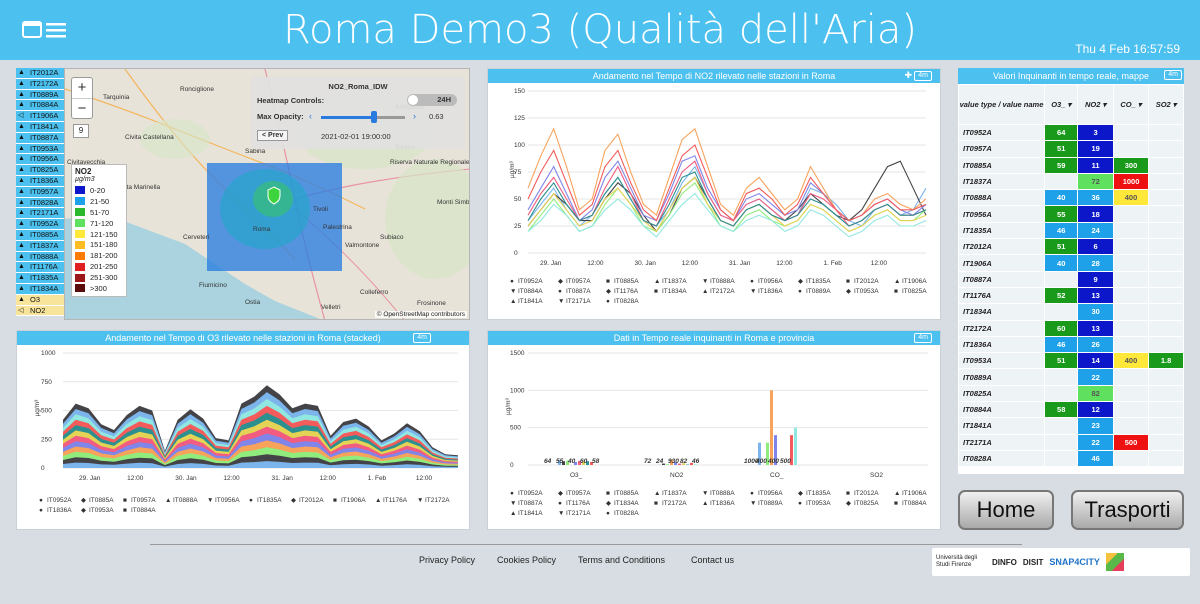  Describe the element at coordinates (957, 561) in the screenshot. I see `unifi-logo: Università degli Studi Firenze` at that location.